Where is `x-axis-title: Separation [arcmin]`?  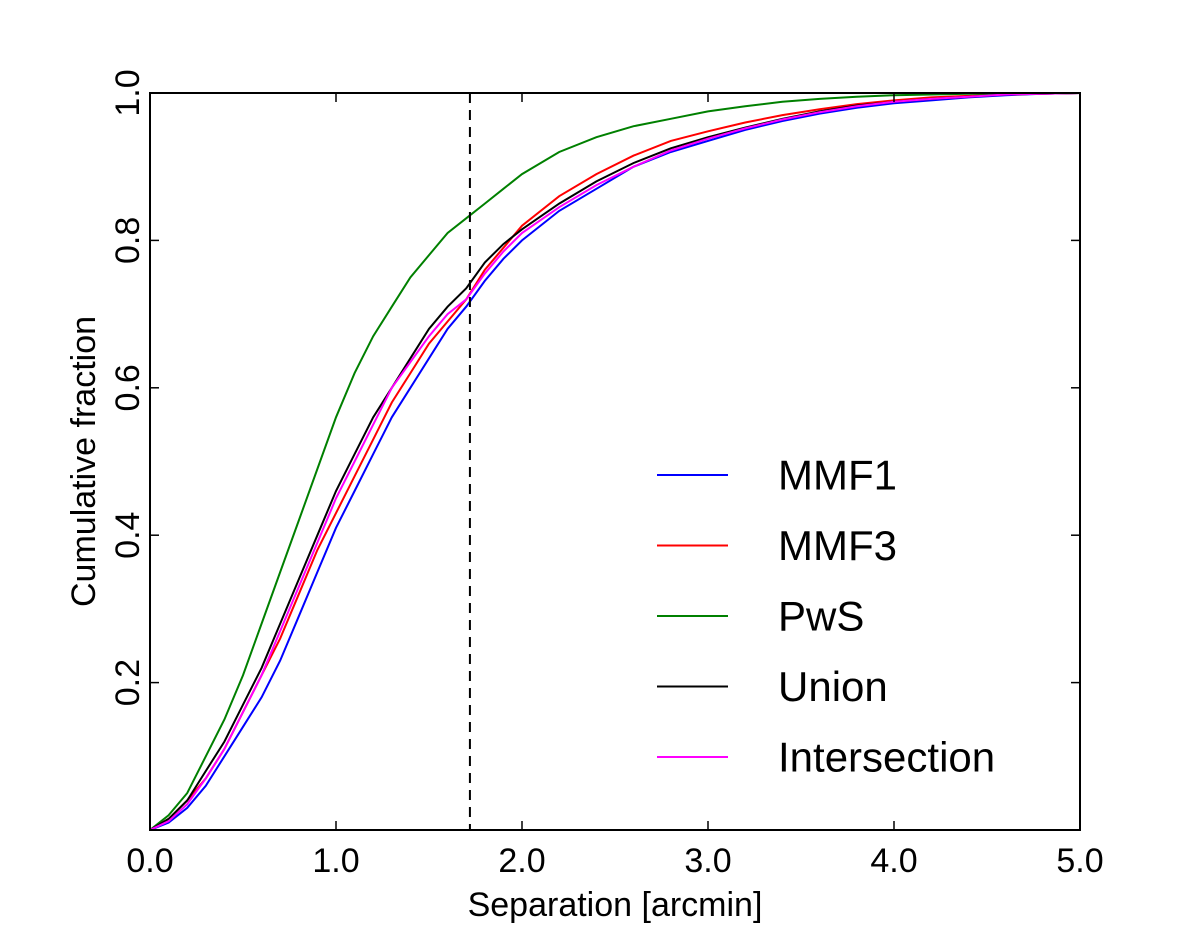
x-axis-title: Separation [arcmin] is located at coordinates (615, 905).